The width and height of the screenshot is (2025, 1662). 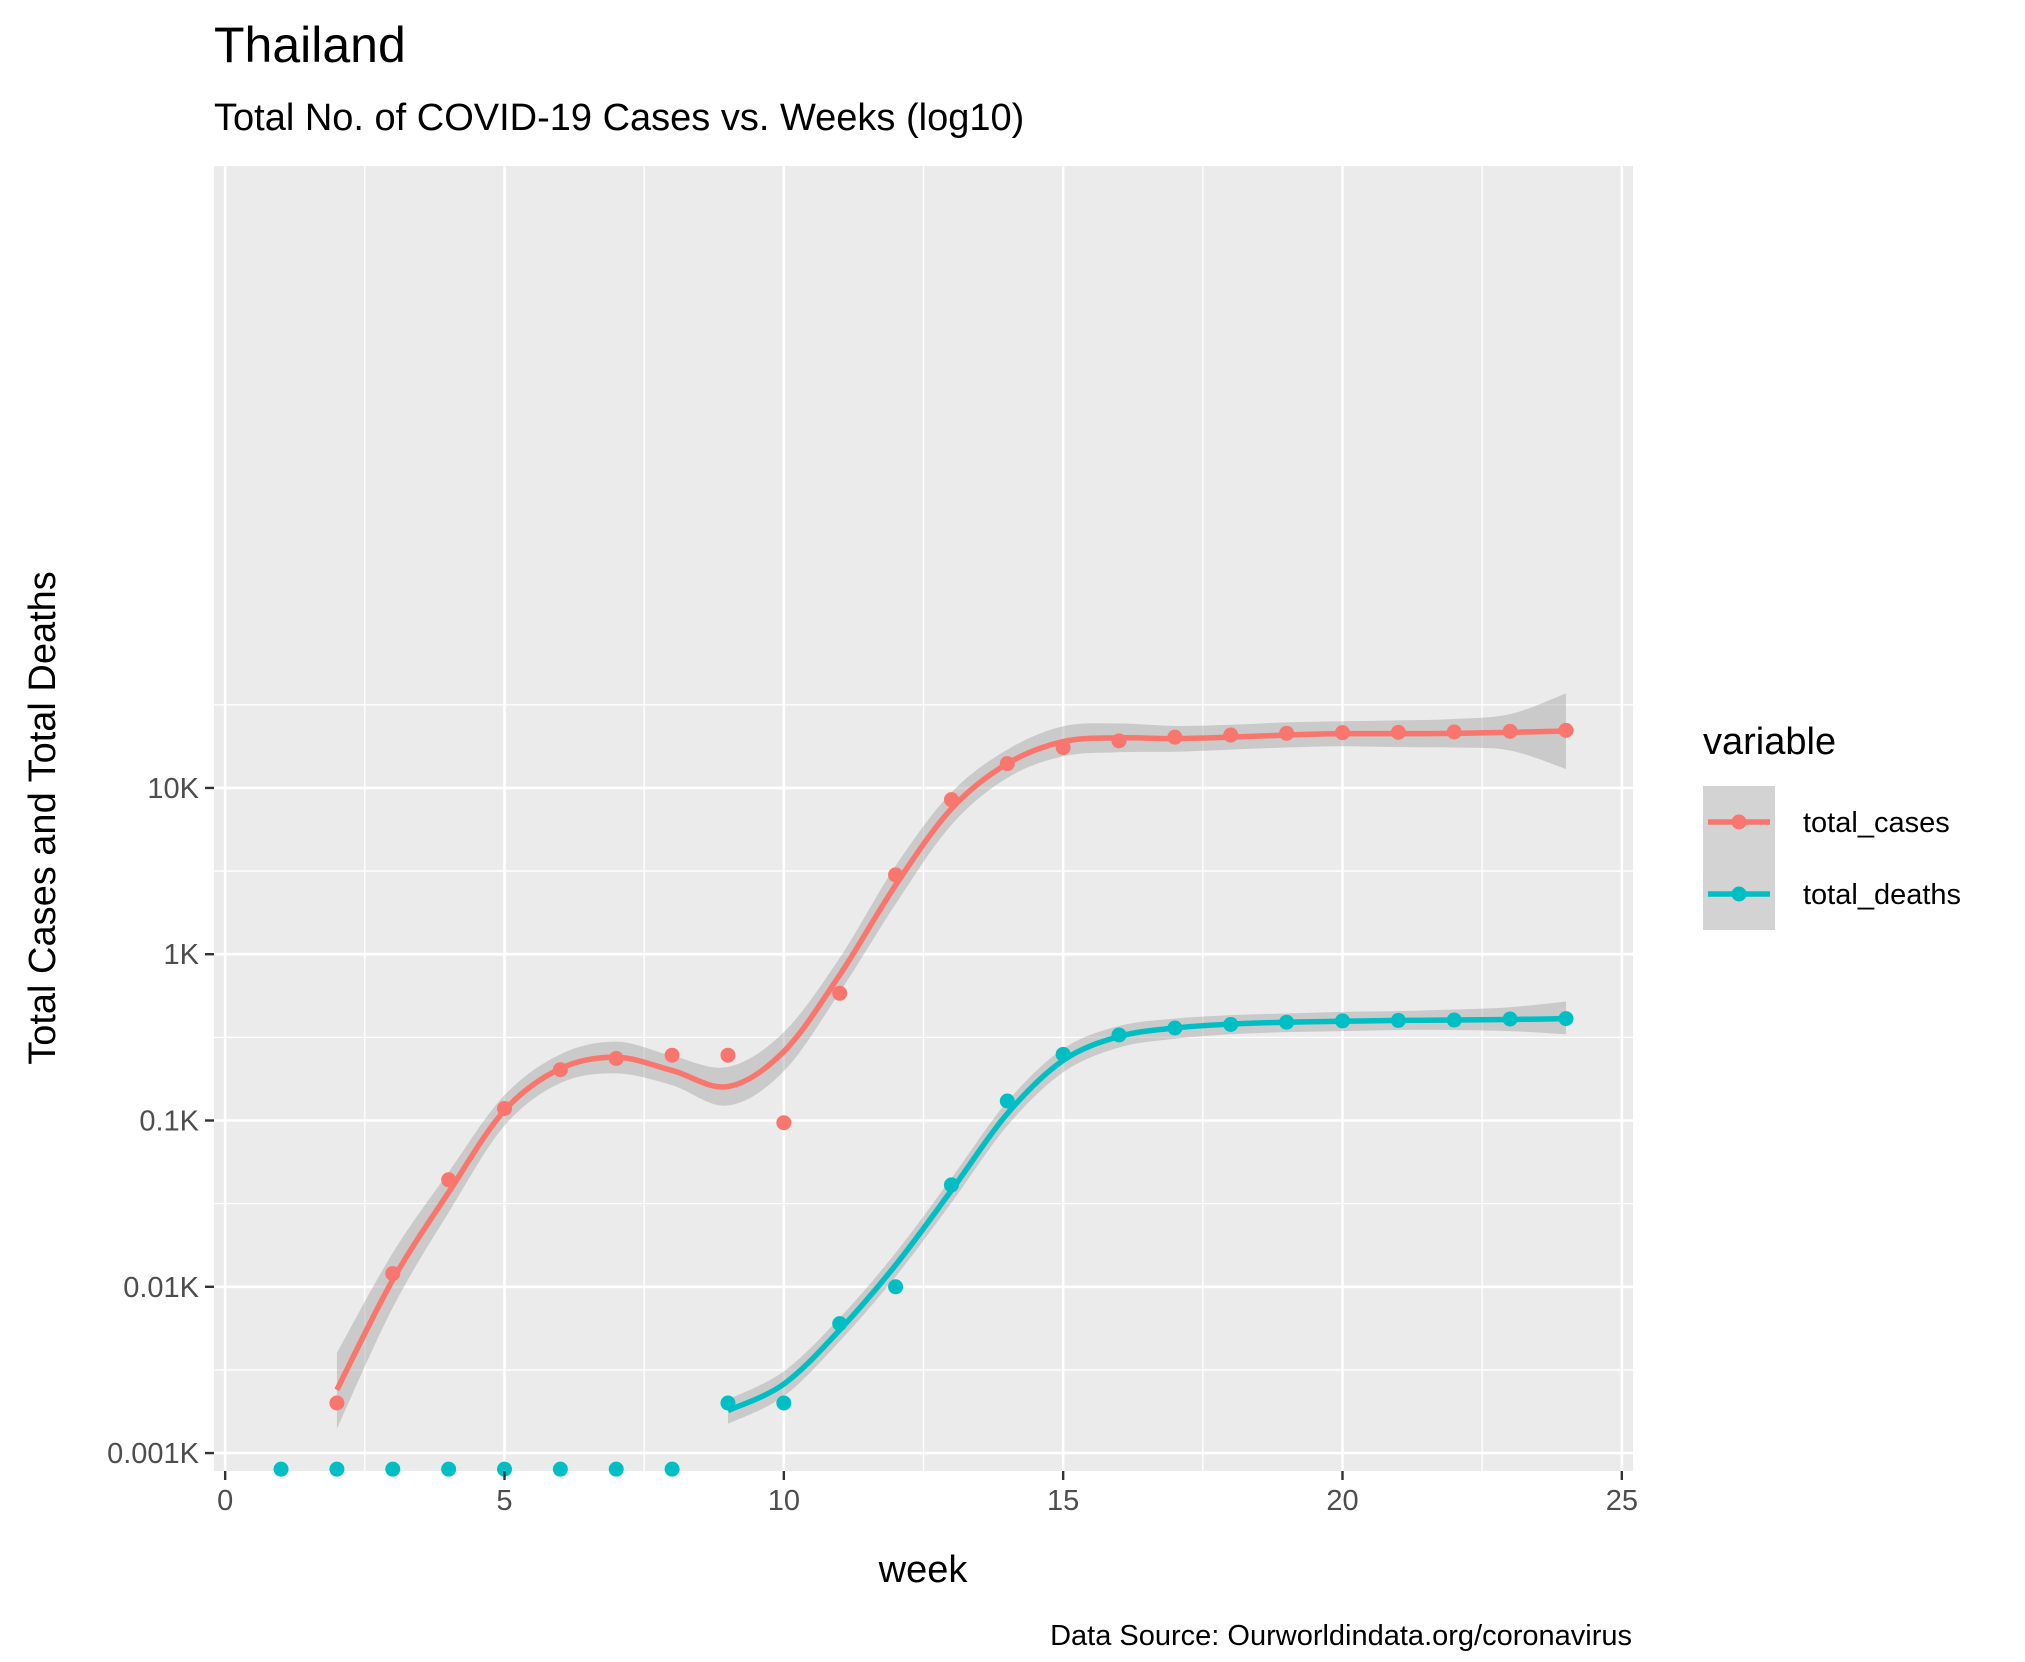 I want to click on y-axis-tick-label: 10K, so click(x=173, y=789).